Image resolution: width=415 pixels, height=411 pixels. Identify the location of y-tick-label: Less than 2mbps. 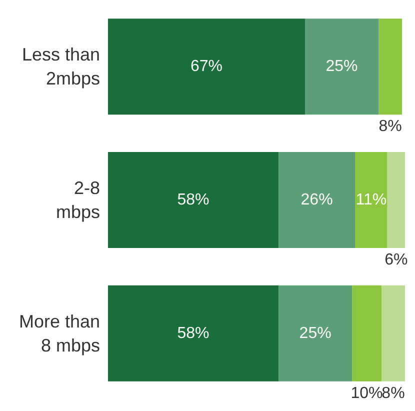
(61, 66).